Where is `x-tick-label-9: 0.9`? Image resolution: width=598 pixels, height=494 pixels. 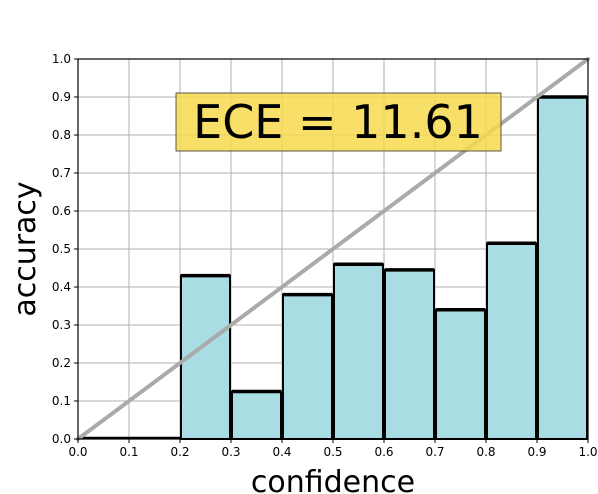 x-tick-label-9: 0.9 is located at coordinates (536, 452).